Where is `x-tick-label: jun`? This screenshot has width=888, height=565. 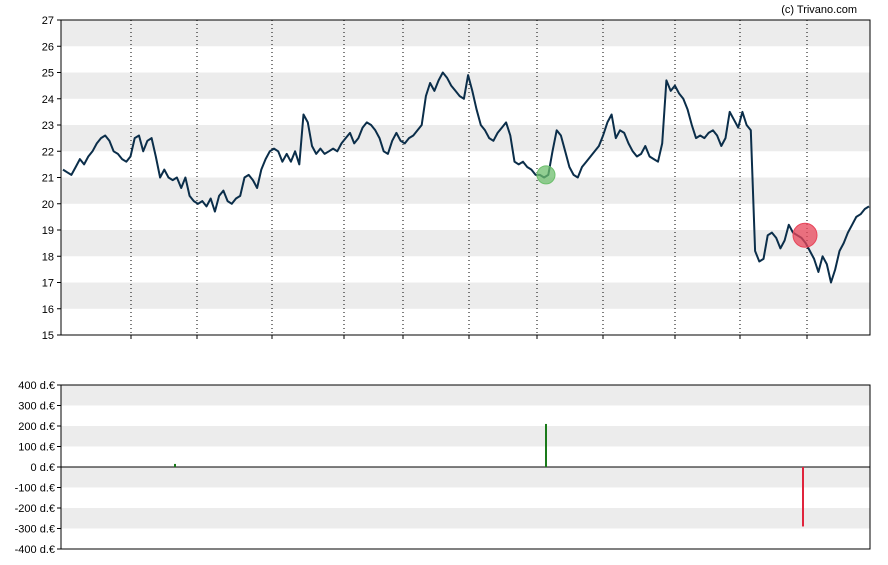 x-tick-label: jun is located at coordinates (131, 344).